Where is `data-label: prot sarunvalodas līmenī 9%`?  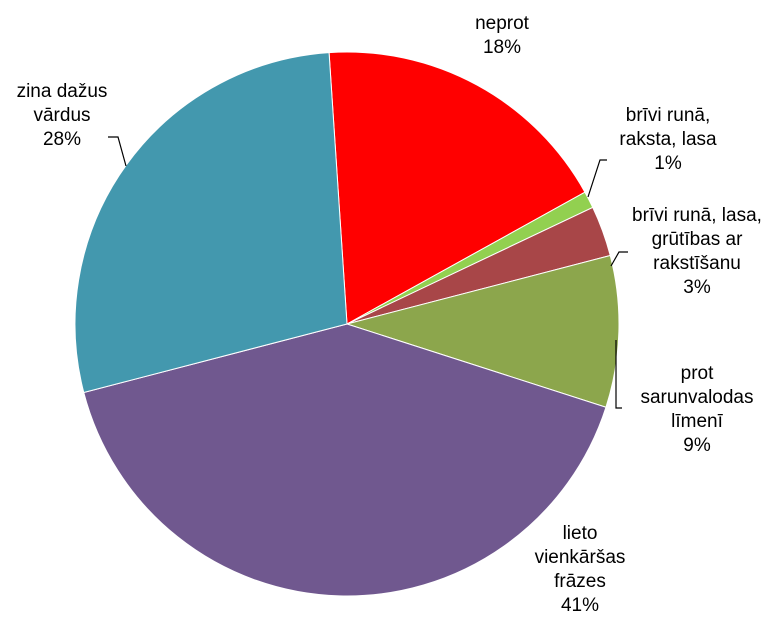 data-label: prot sarunvalodas līmenī 9% is located at coordinates (695, 410).